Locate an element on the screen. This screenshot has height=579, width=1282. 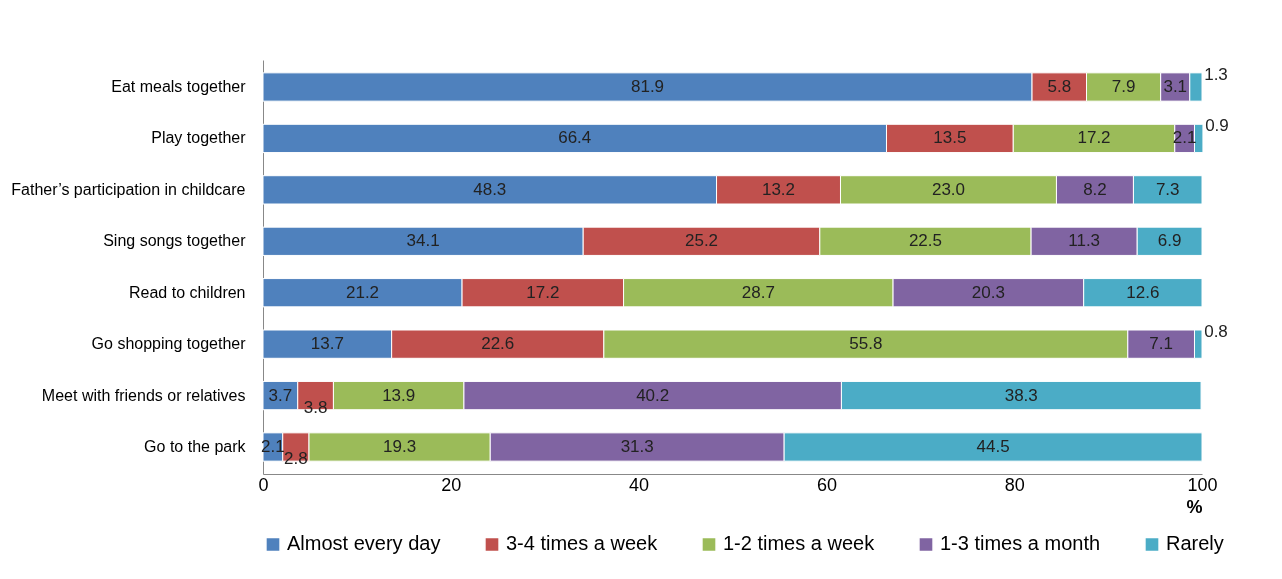
data-label: 8.2 is located at coordinates (1095, 189).